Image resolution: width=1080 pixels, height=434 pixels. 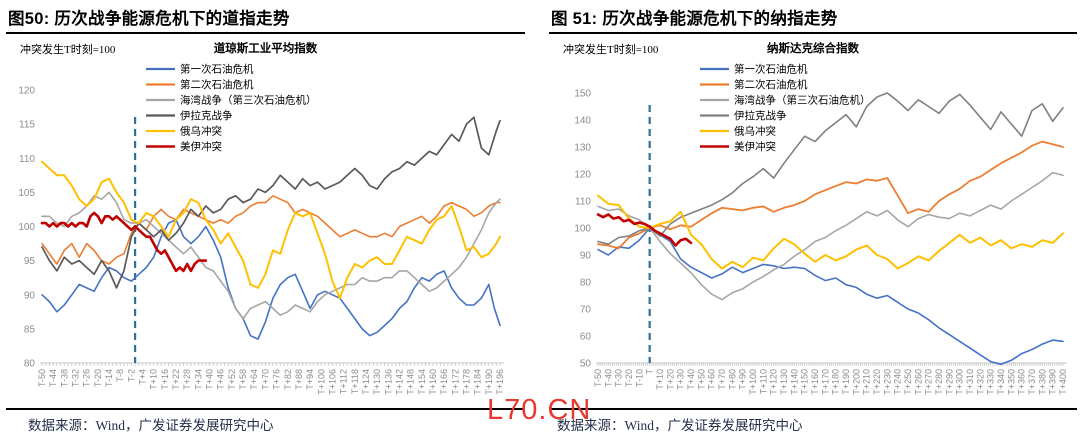 I want to click on y-tick-label: 150, so click(x=582, y=94).